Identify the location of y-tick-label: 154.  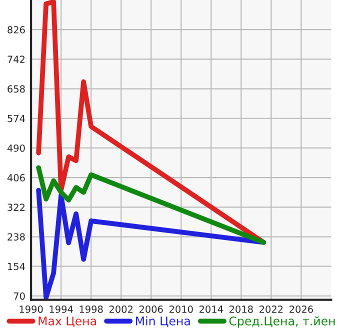
(16, 266).